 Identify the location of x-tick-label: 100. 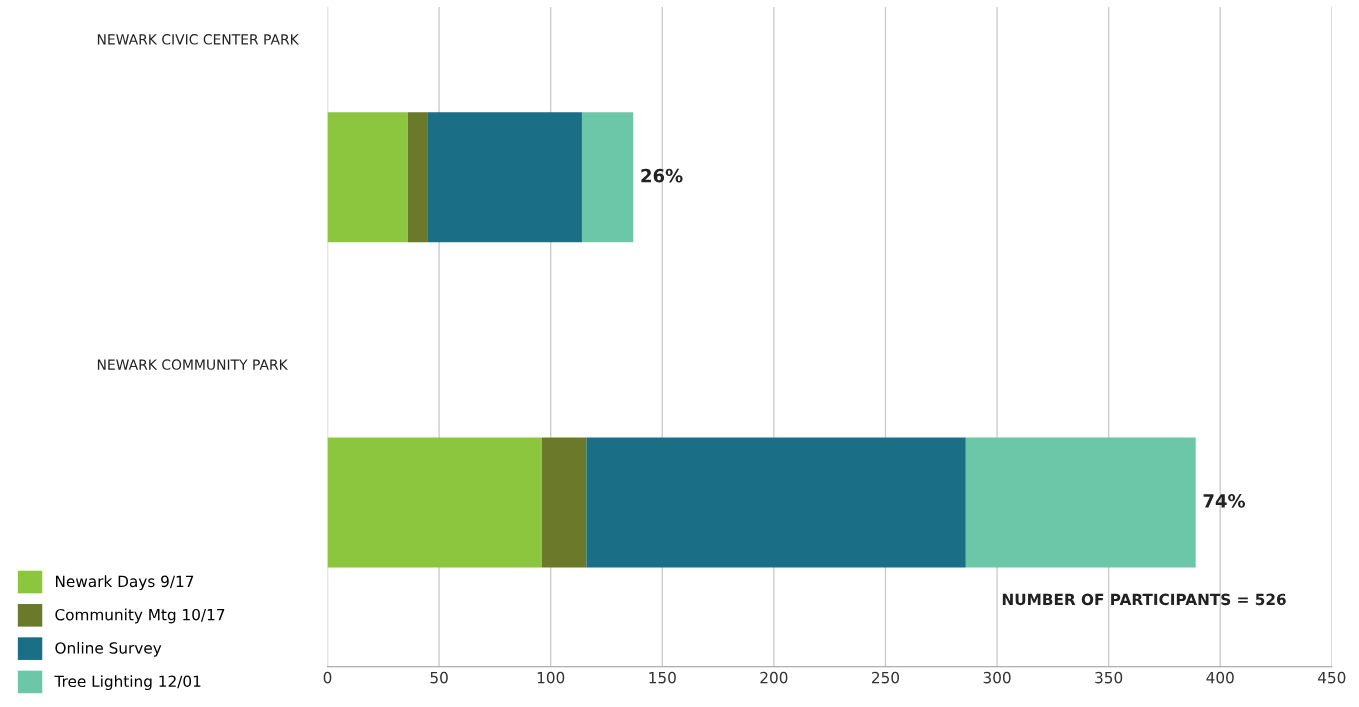
(551, 677).